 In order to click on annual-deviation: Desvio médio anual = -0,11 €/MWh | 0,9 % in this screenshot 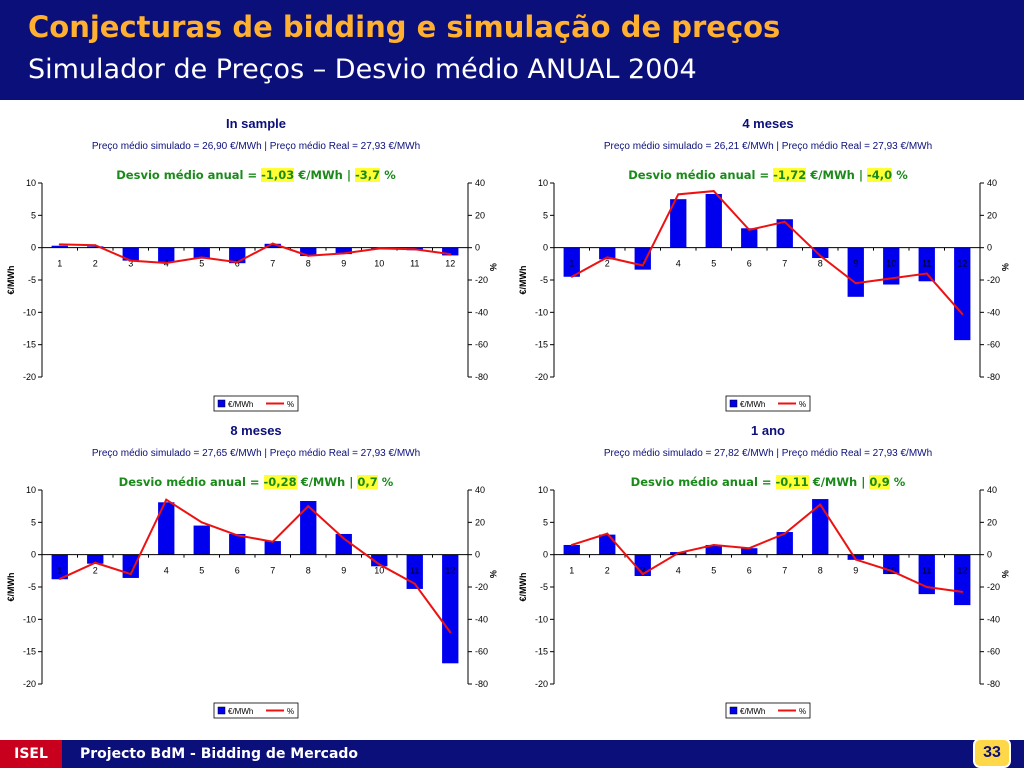, I will do `click(768, 482)`.